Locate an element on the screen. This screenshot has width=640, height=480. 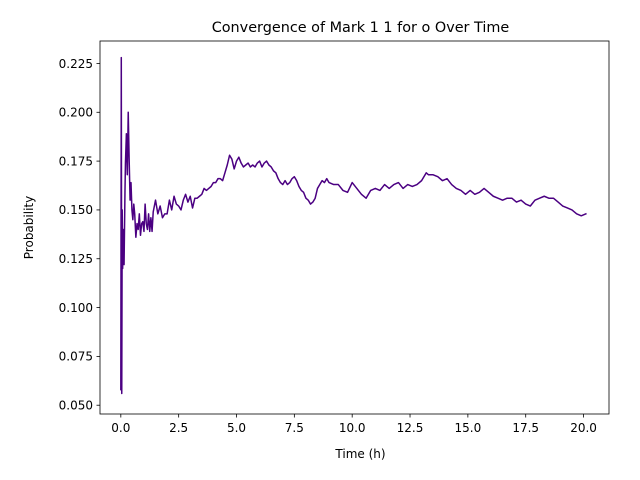
x-tick-label: 2.5 is located at coordinates (178, 428).